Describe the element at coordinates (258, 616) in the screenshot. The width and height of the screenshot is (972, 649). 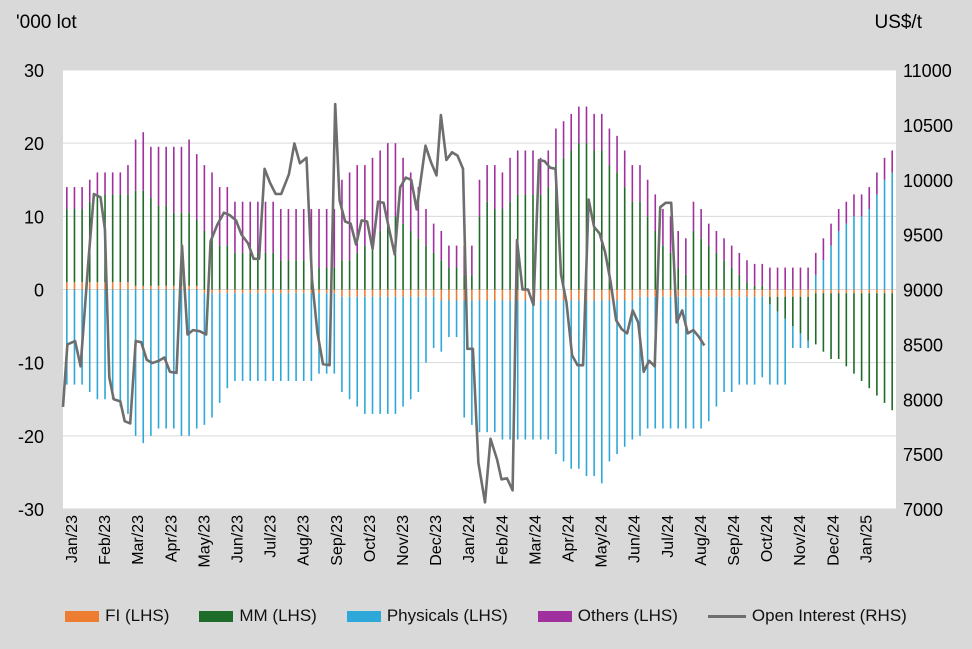
I see `legend-item-mm: MM (LHS)` at that location.